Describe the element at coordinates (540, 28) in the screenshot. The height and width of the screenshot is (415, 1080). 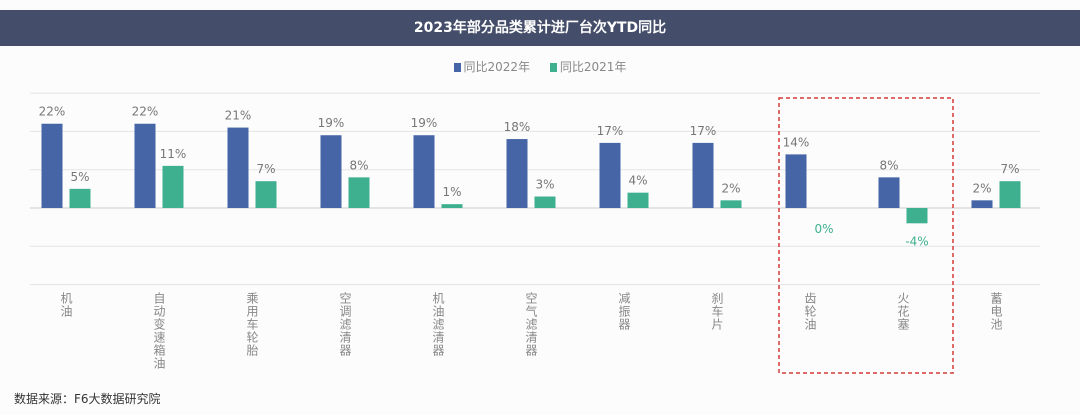
I see `chart-title: 2023年部分品类累计进厂台次YTD同比` at that location.